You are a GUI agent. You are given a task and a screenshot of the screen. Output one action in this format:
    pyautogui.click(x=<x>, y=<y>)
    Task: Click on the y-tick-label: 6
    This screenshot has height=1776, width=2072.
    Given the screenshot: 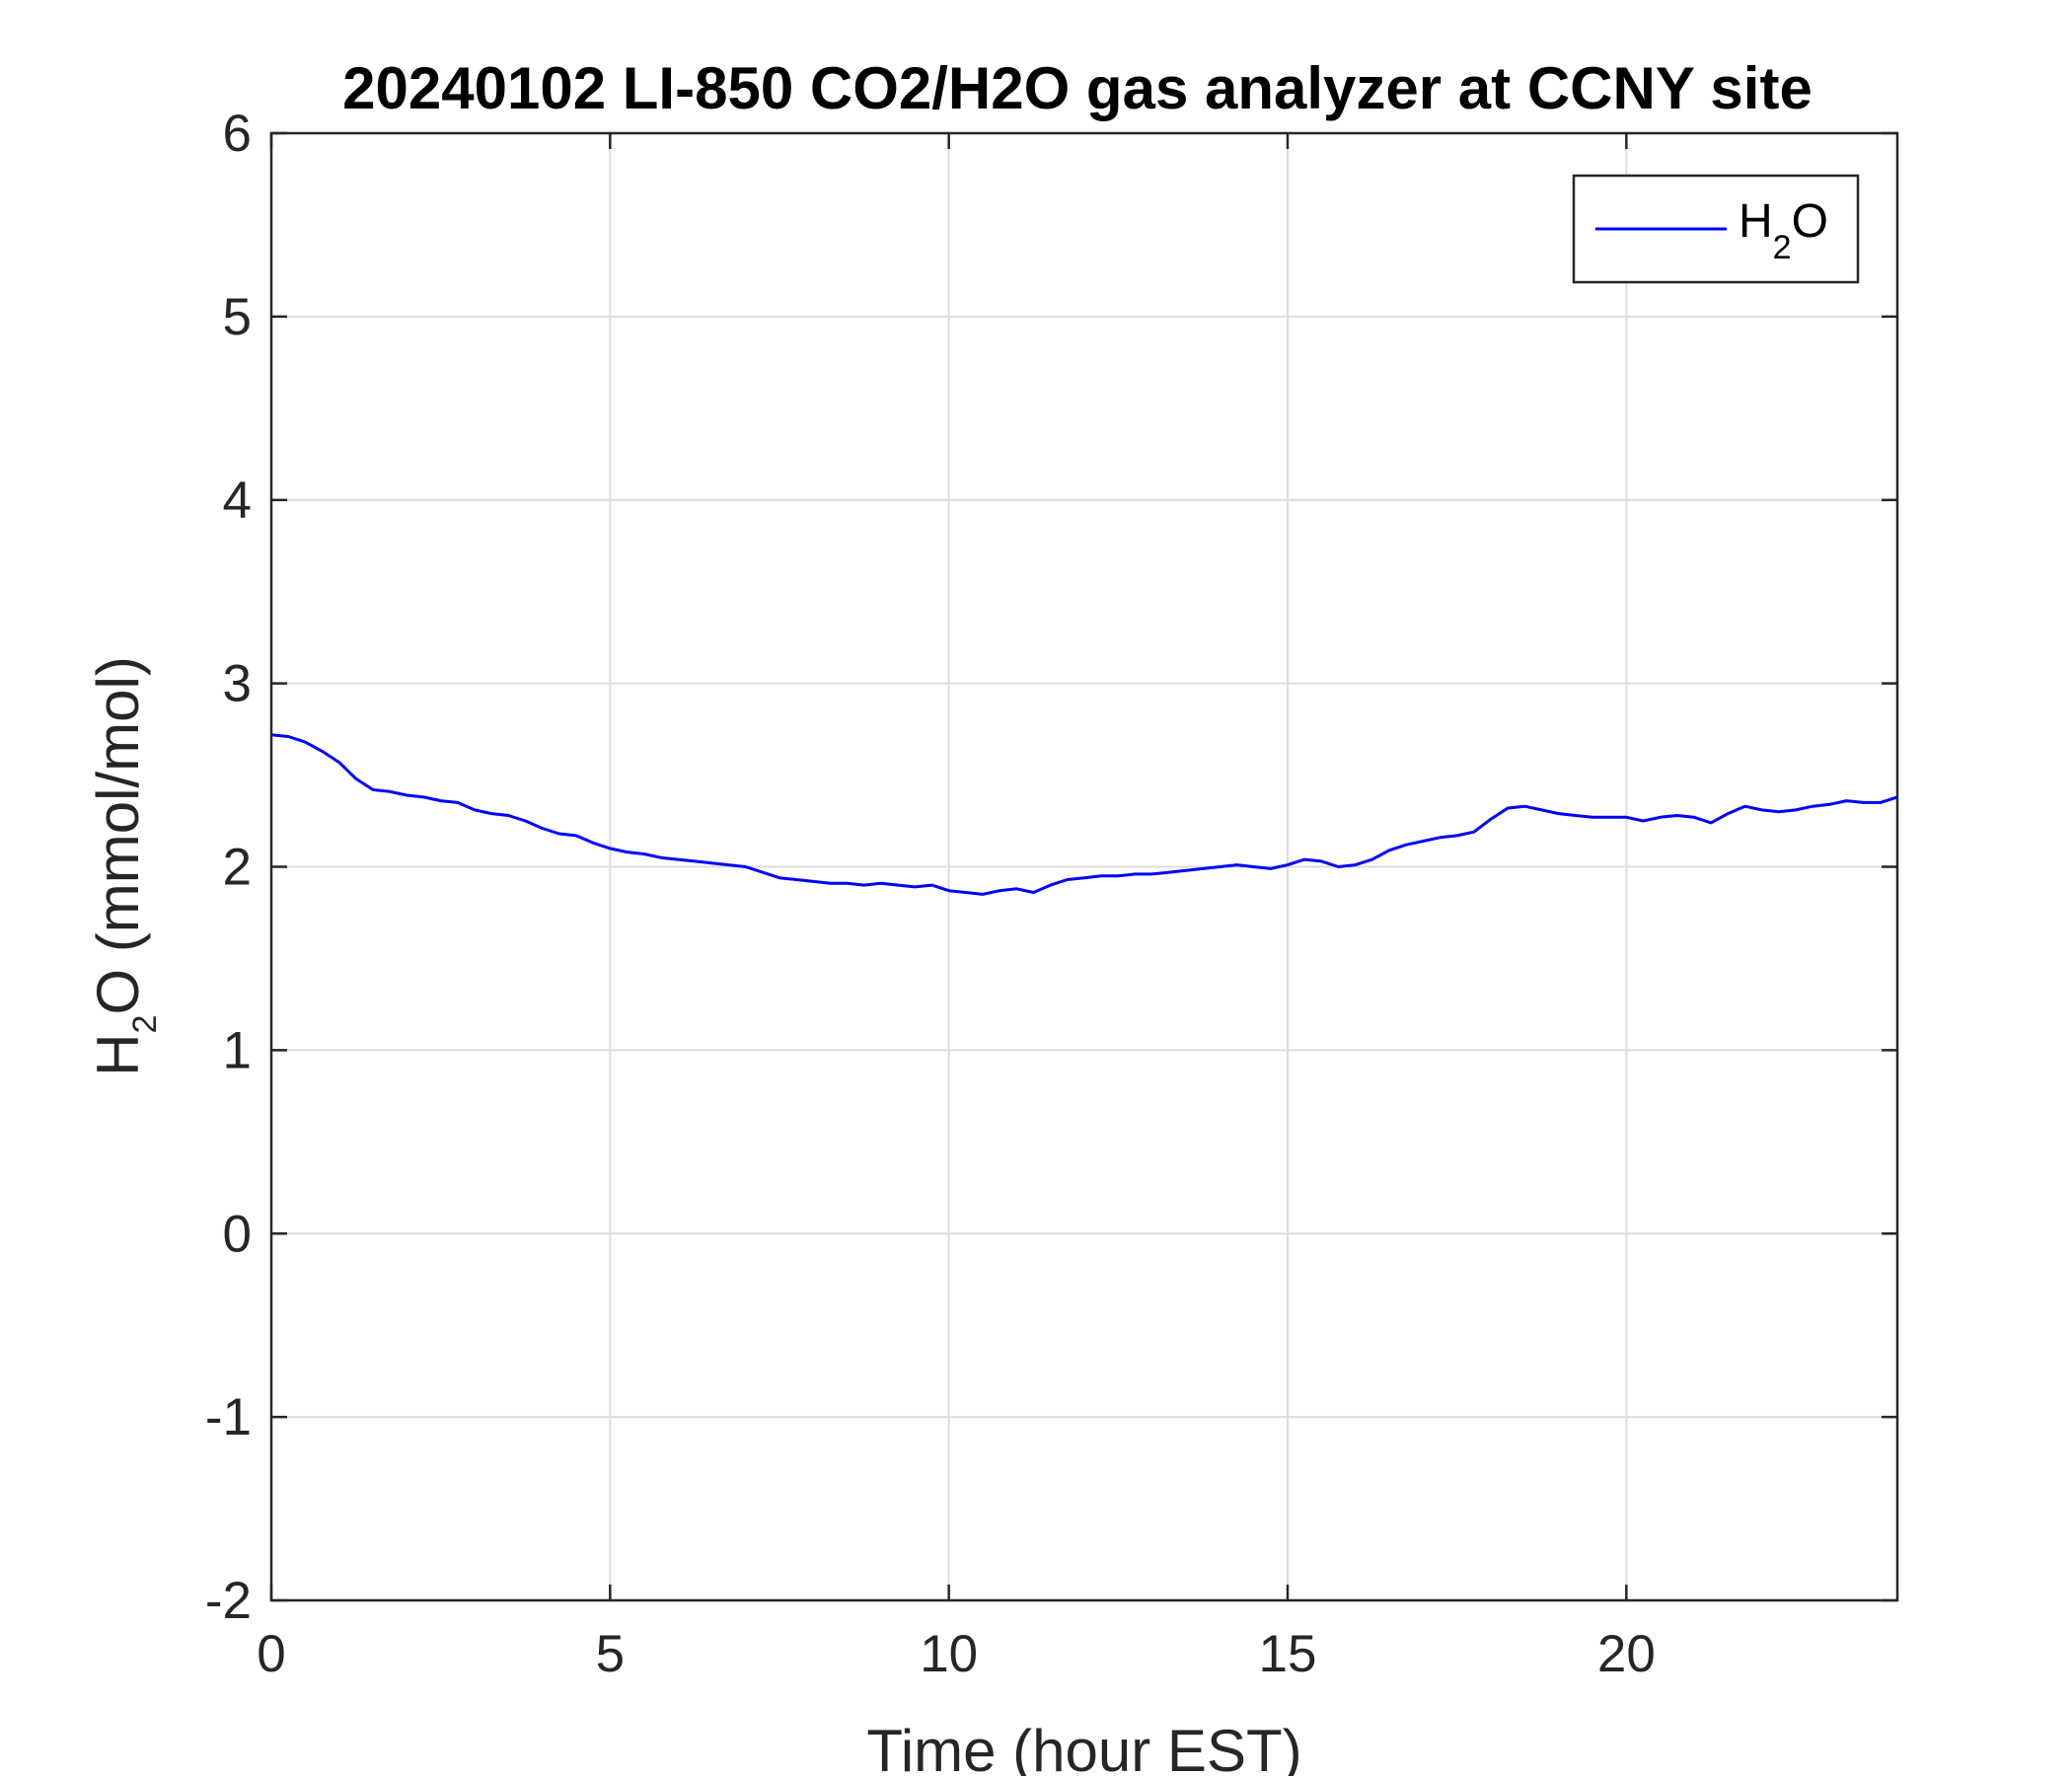 What is the action you would take?
    pyautogui.click(x=238, y=134)
    